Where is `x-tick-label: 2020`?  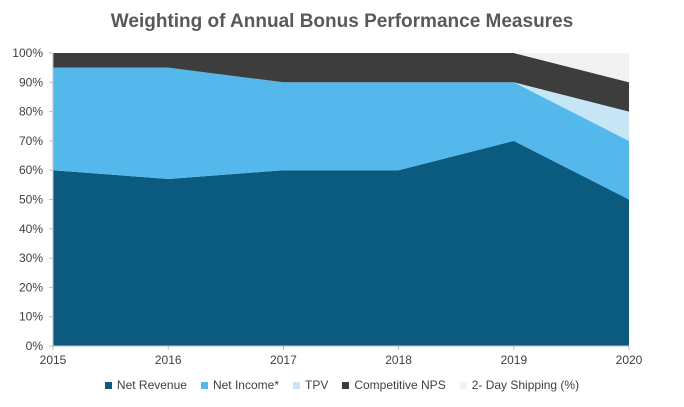 x-tick-label: 2020 is located at coordinates (629, 360).